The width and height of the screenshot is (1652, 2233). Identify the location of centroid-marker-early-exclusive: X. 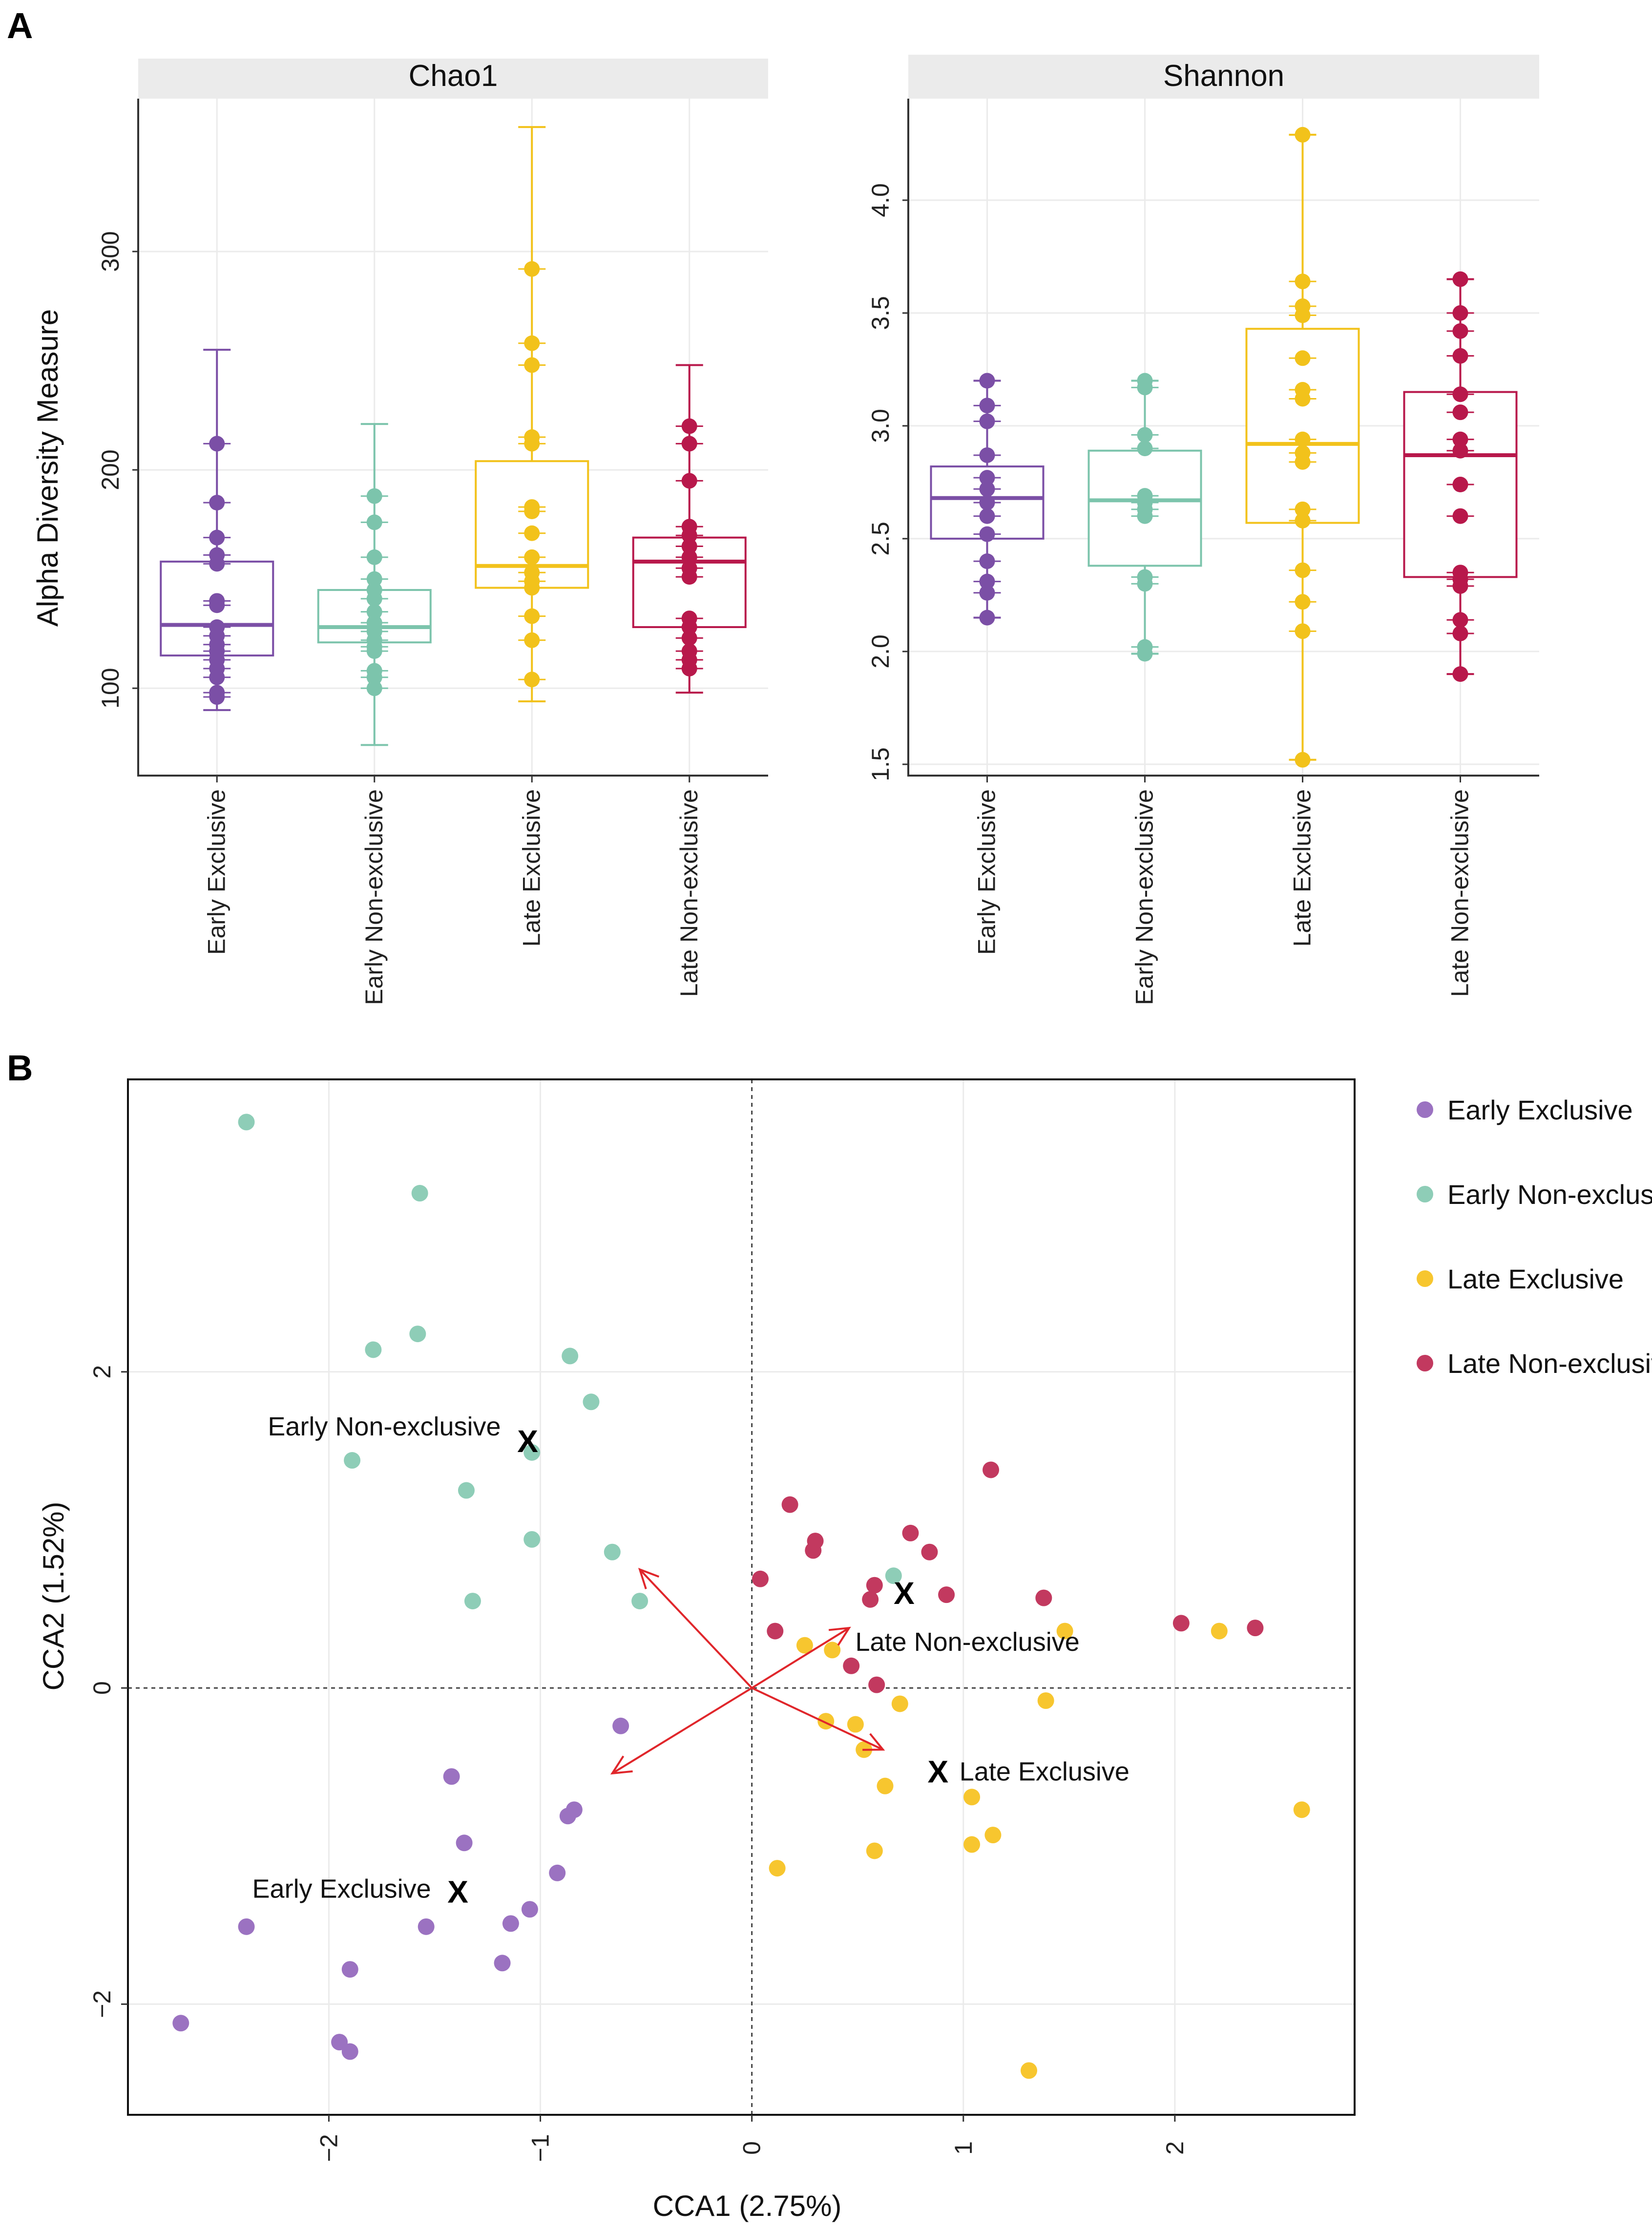
(457, 1892).